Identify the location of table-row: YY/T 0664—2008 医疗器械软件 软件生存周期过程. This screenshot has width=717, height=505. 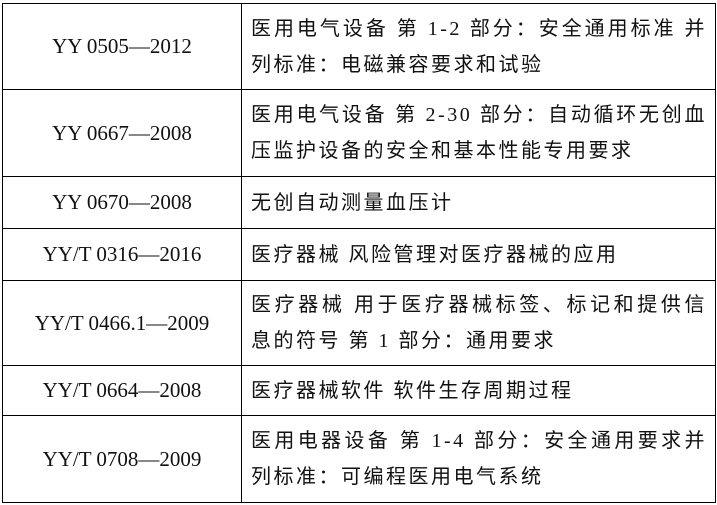
(359, 390).